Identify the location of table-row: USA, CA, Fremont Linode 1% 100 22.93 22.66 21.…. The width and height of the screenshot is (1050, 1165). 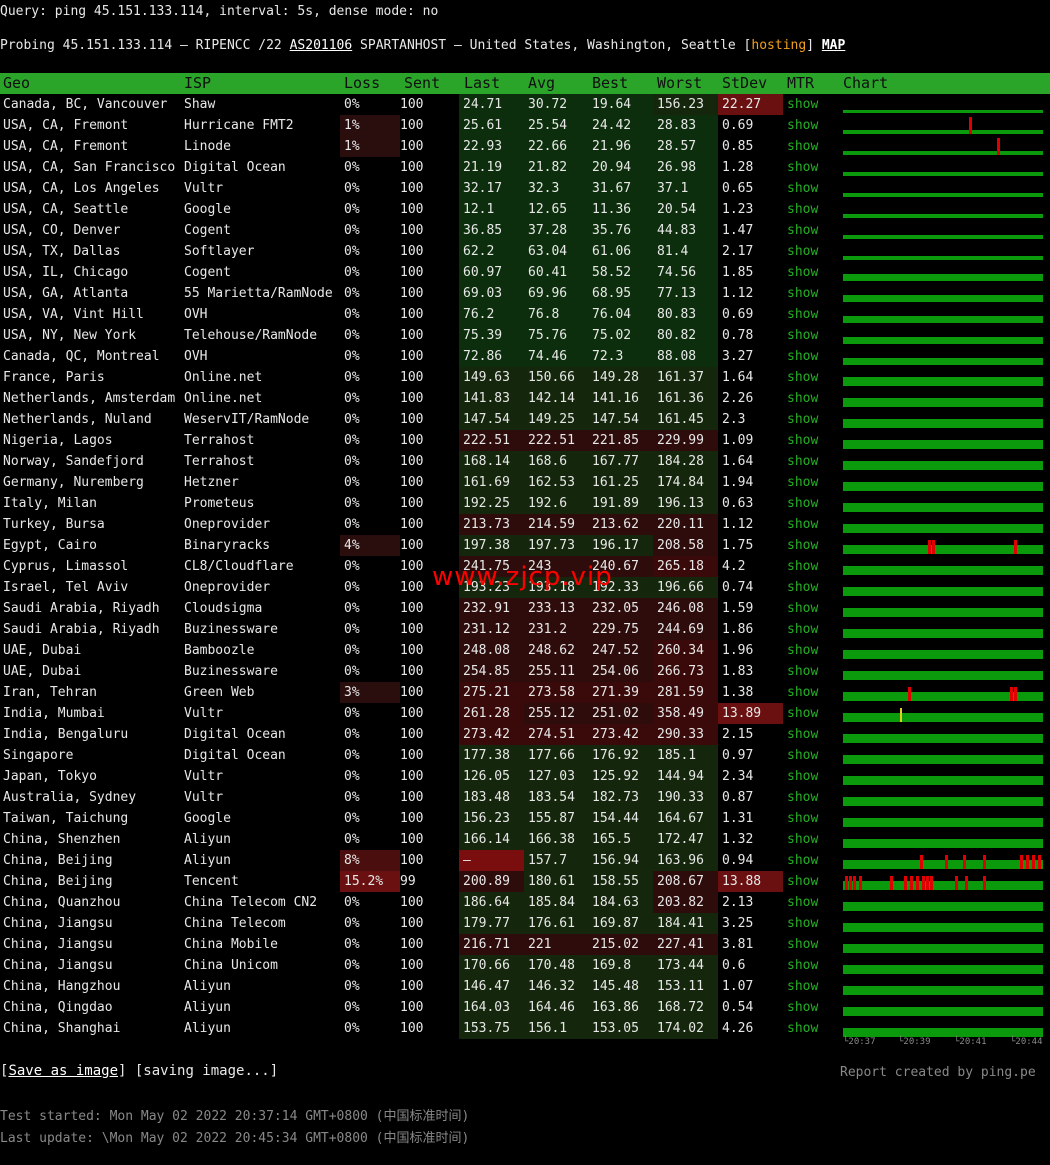
(525, 146).